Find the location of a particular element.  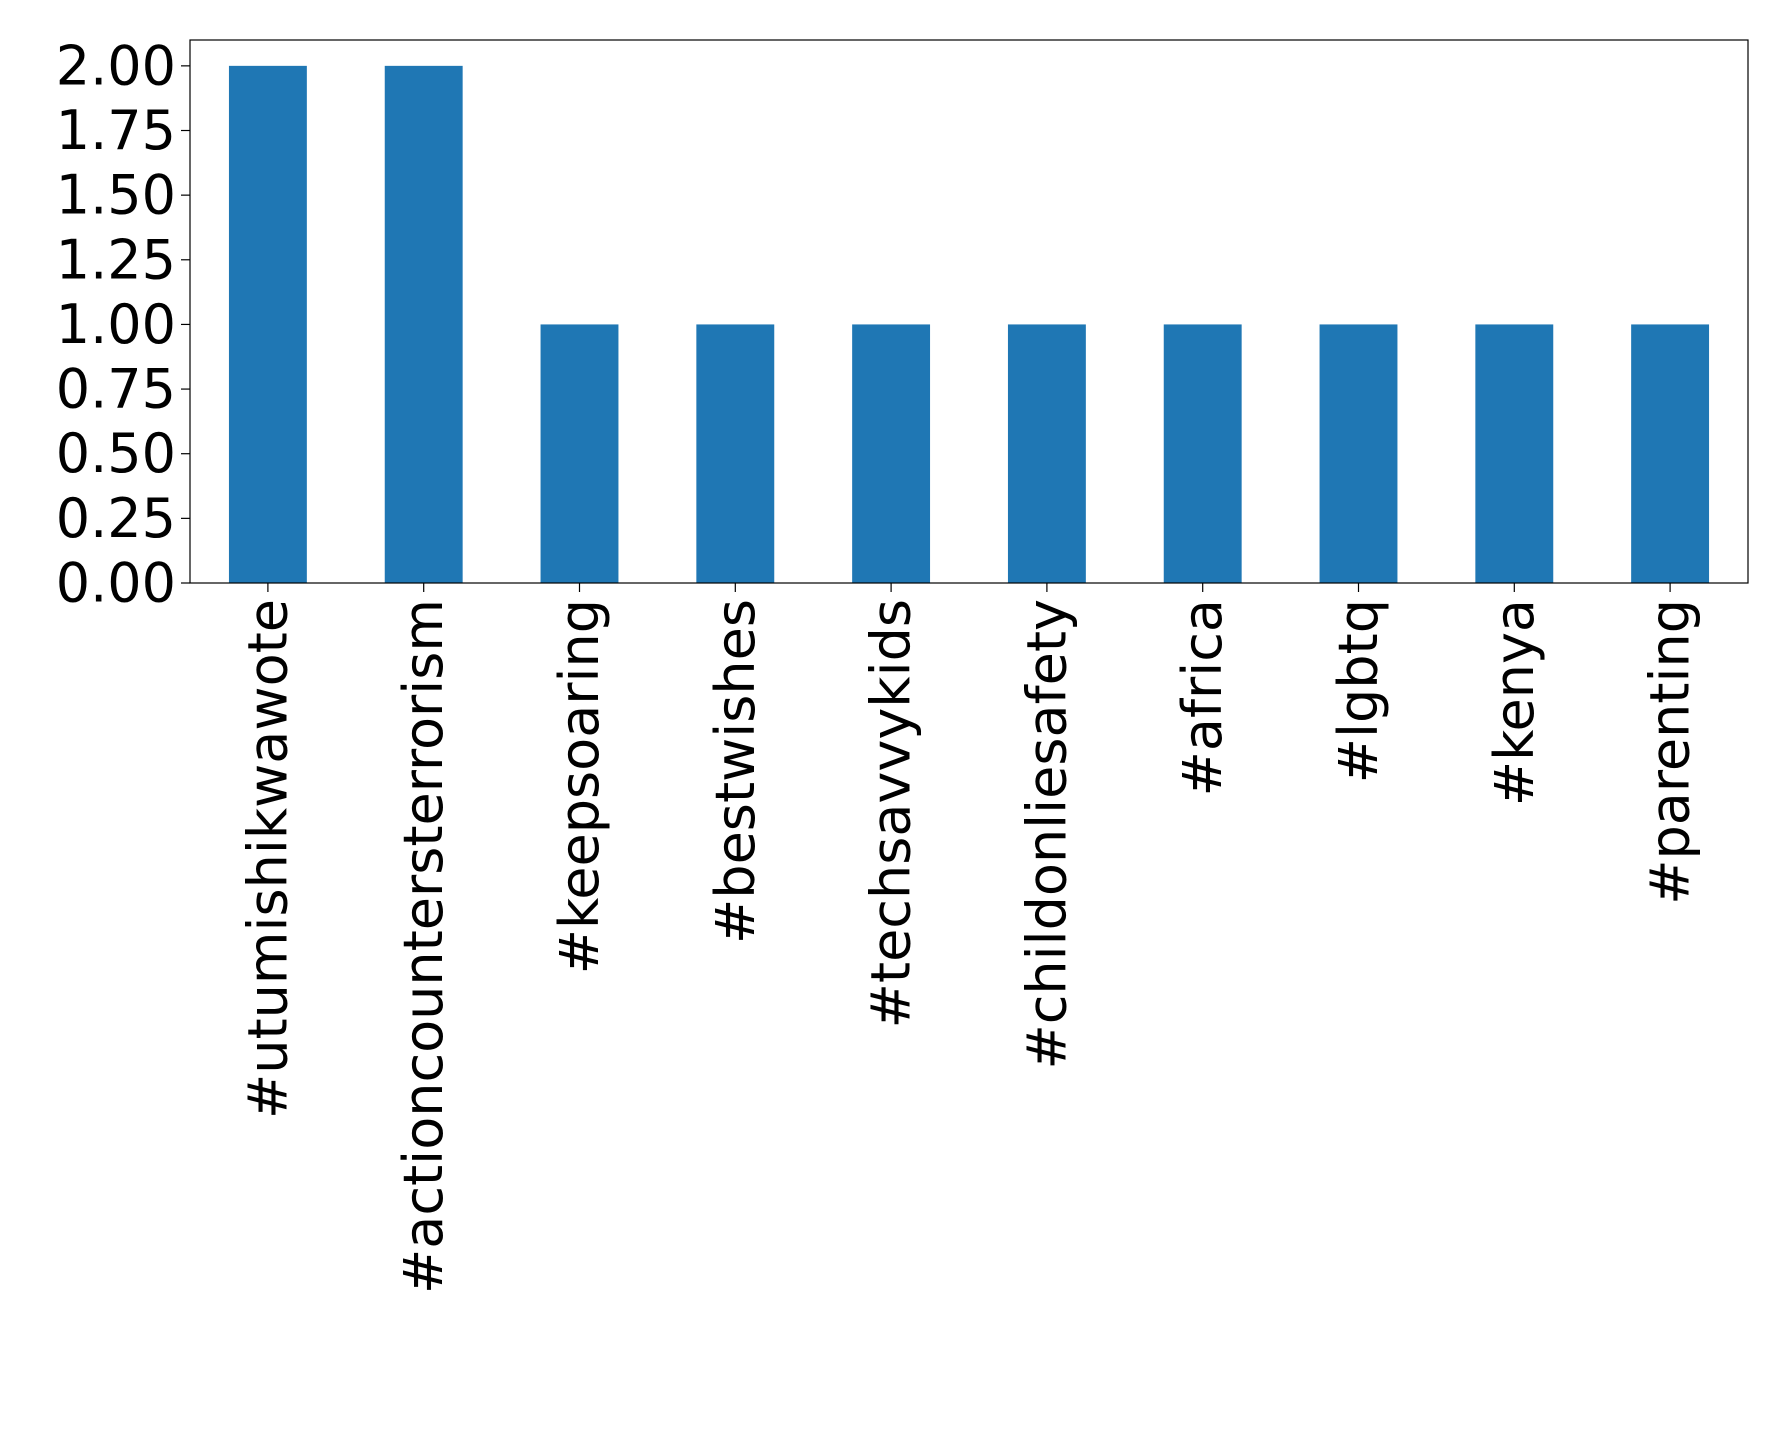

x-tick-label: #utumishikwawote is located at coordinates (267, 859).